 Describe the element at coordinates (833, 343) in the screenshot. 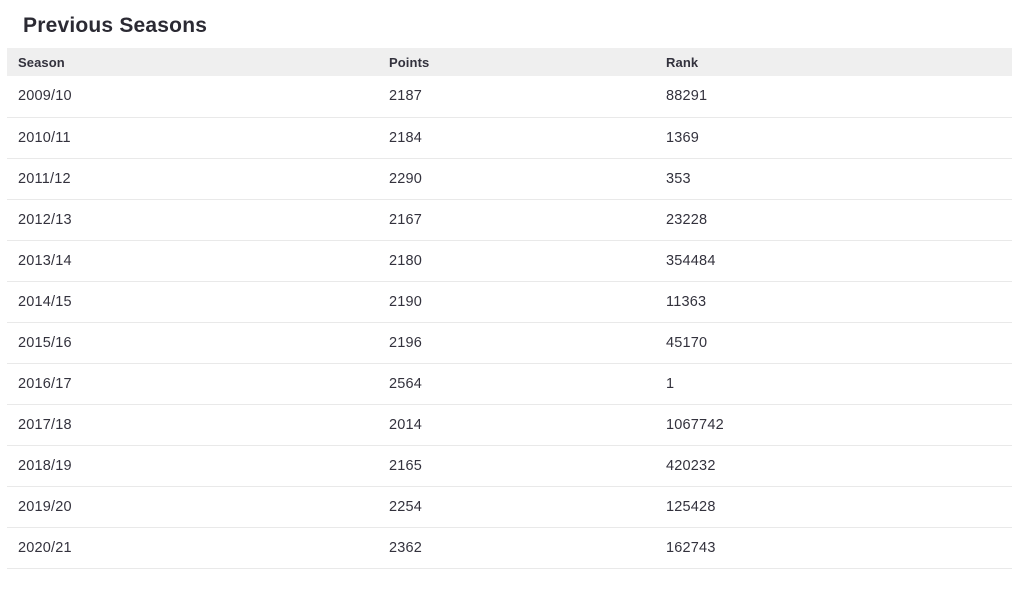

I see `rank-cell: 45170` at that location.